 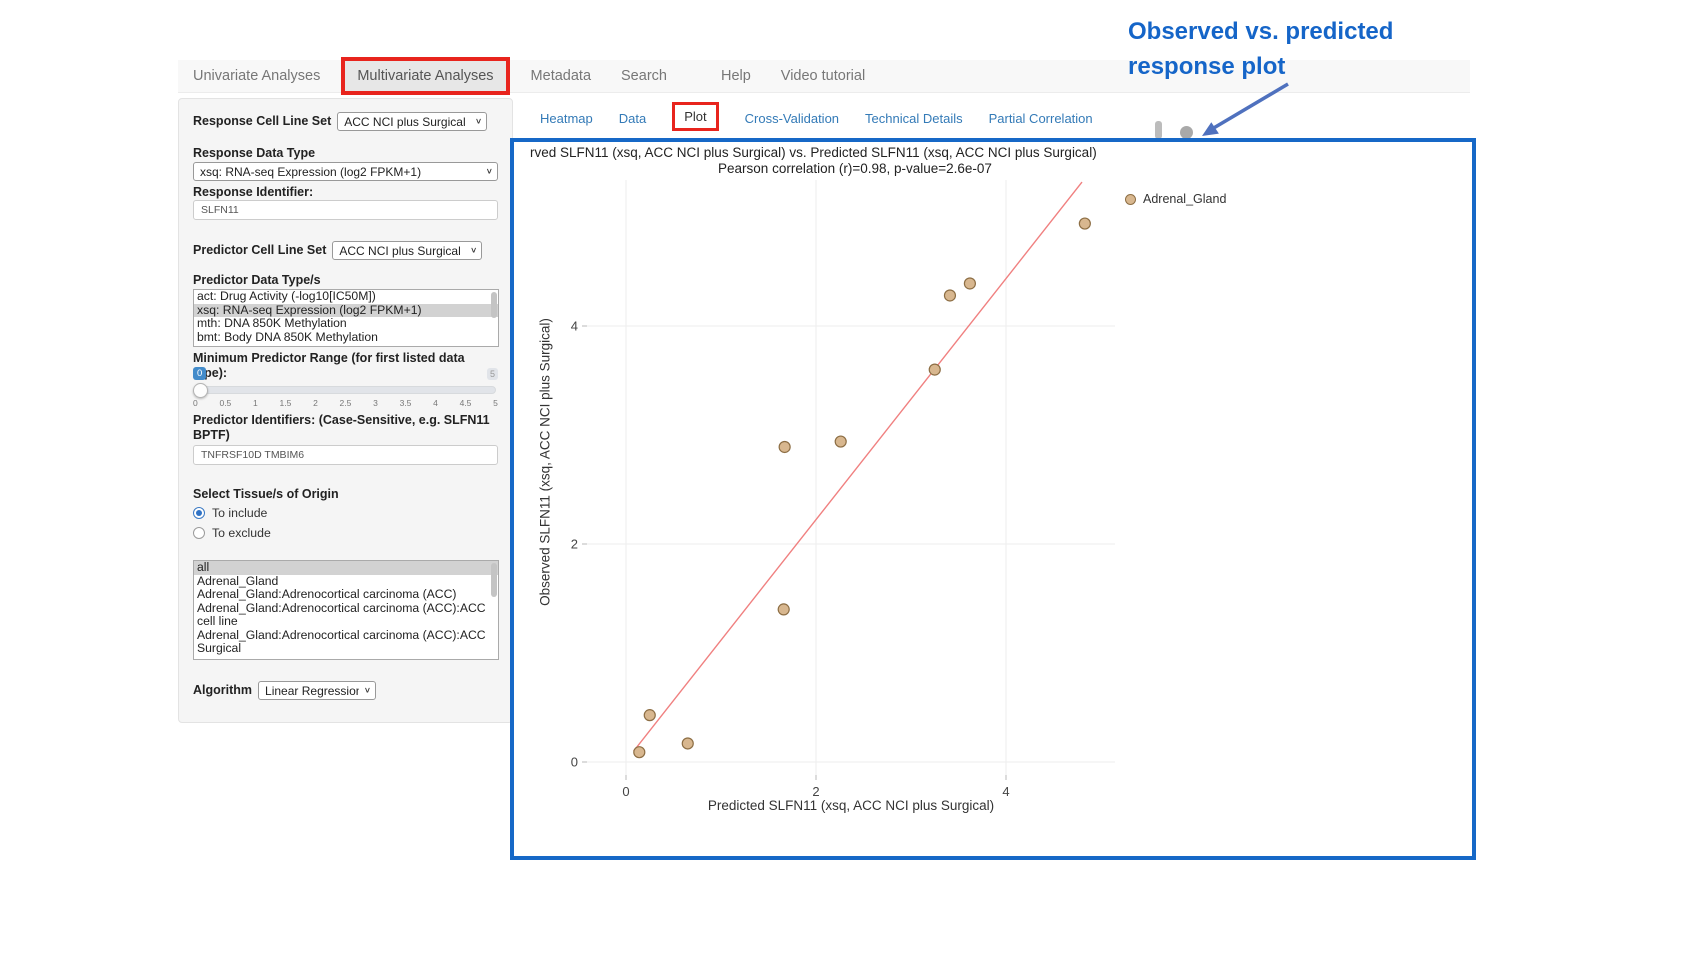 I want to click on slider-tick-label: 4, so click(x=435, y=403).